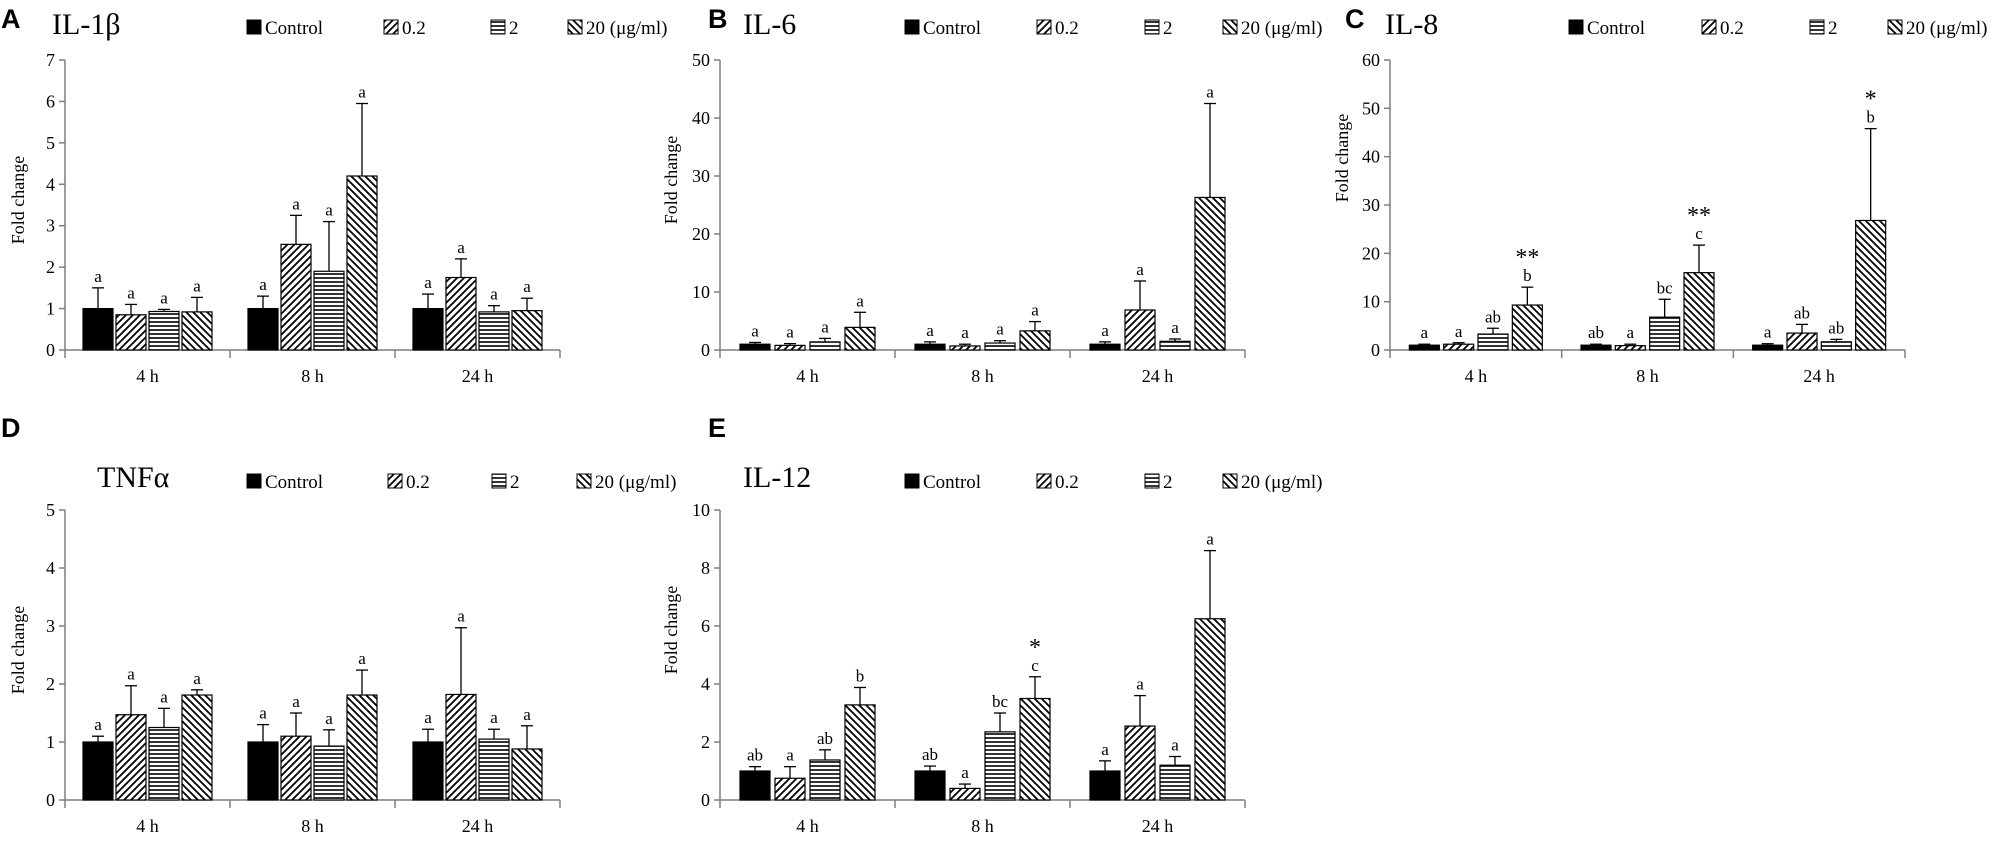 This screenshot has height=841, width=2008. Describe the element at coordinates (671, 180) in the screenshot. I see `panel-b-ylabel: Fold change` at that location.